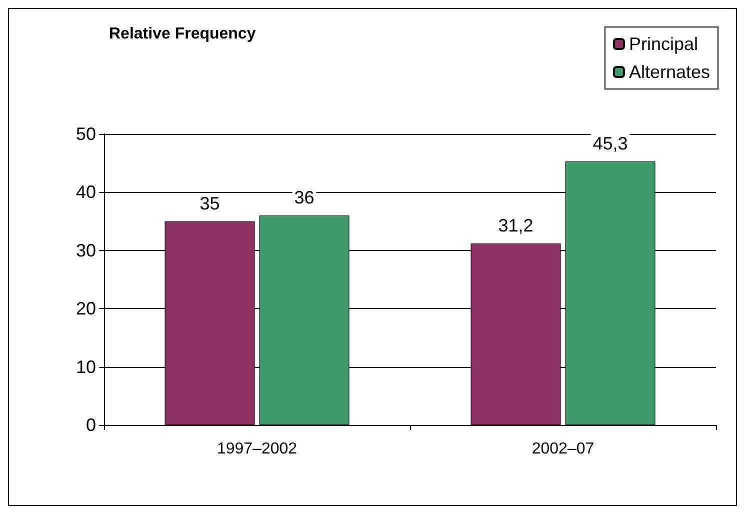 Image resolution: width=745 pixels, height=514 pixels. I want to click on y-tick-label: 30, so click(86, 250).